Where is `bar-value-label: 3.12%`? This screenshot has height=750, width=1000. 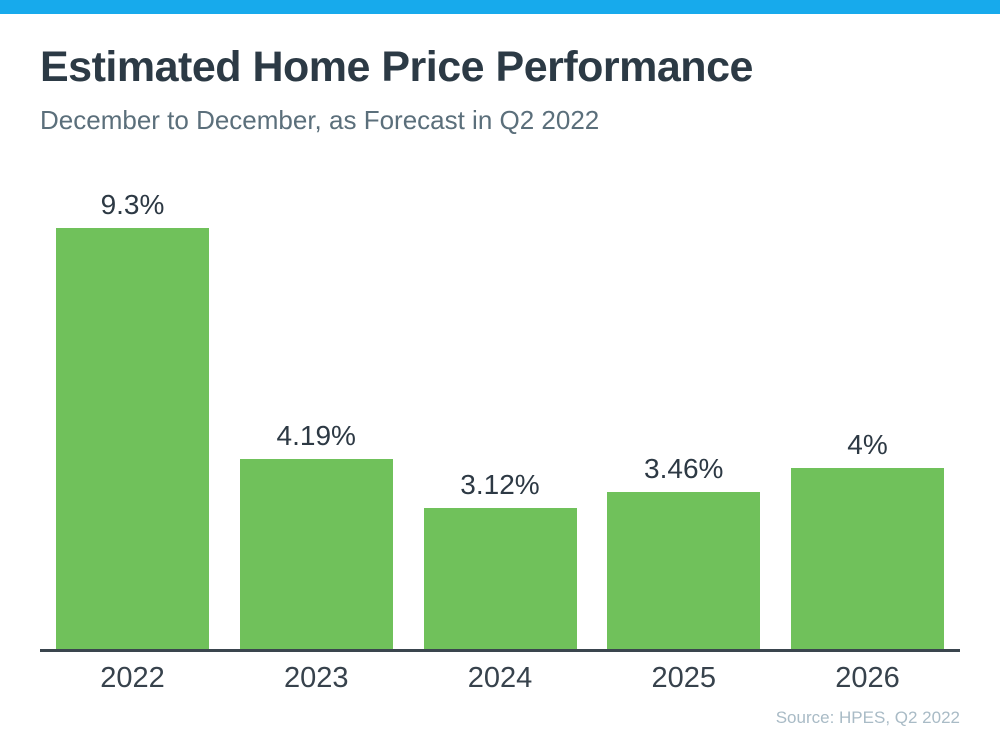 bar-value-label: 3.12% is located at coordinates (500, 484).